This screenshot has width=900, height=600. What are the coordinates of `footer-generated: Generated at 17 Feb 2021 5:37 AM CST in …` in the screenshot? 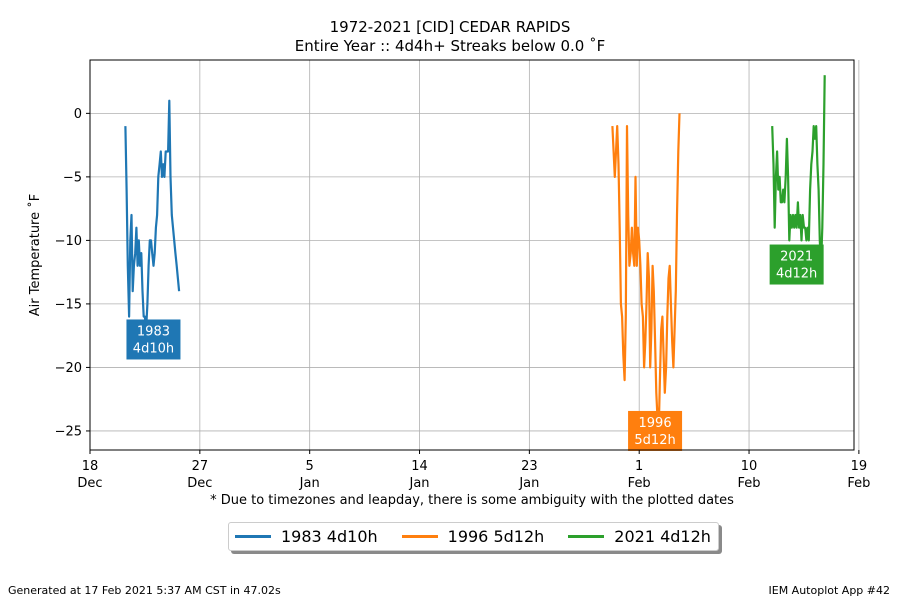 It's located at (144, 590).